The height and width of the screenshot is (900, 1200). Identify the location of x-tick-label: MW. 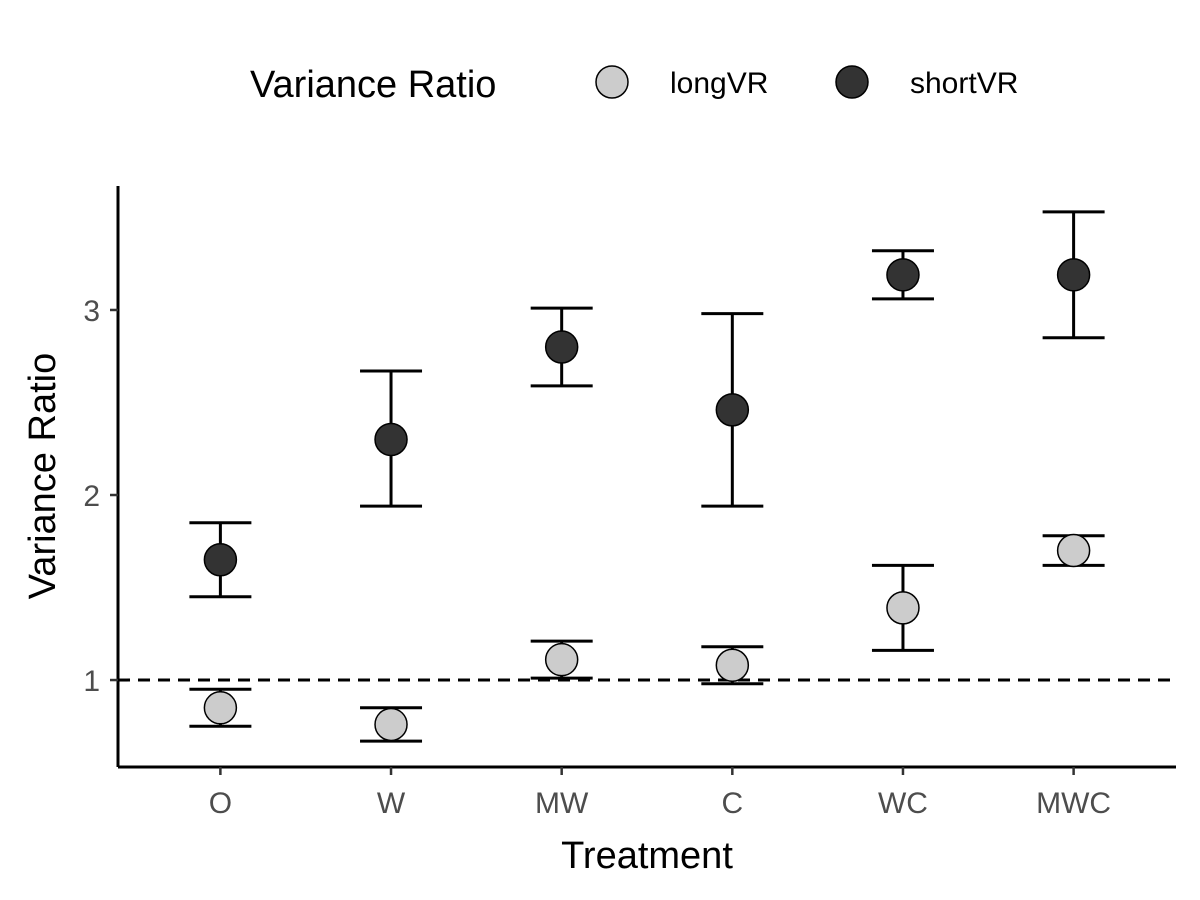
(562, 803).